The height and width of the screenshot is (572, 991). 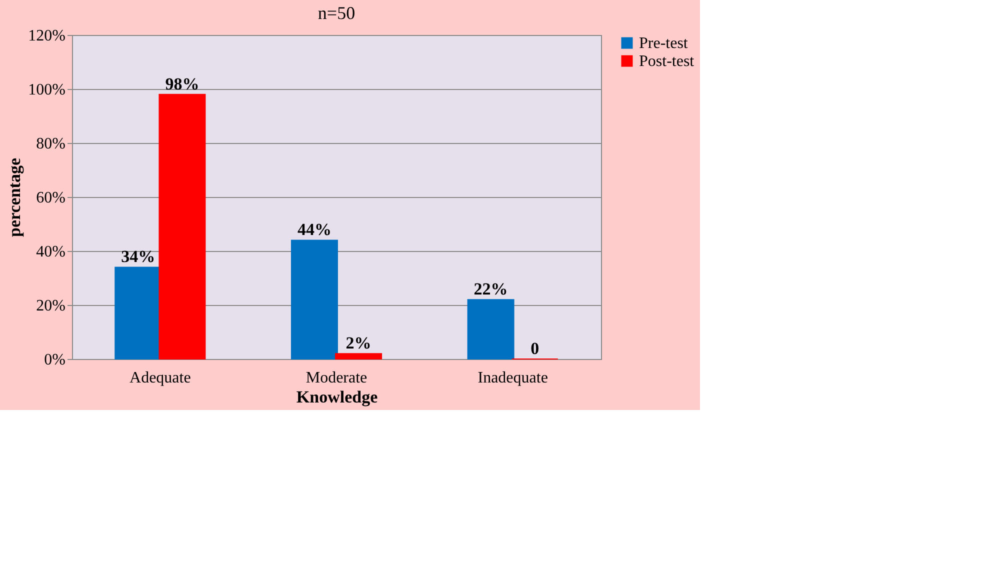 What do you see at coordinates (513, 378) in the screenshot?
I see `x-tick-label: Inadequate` at bounding box center [513, 378].